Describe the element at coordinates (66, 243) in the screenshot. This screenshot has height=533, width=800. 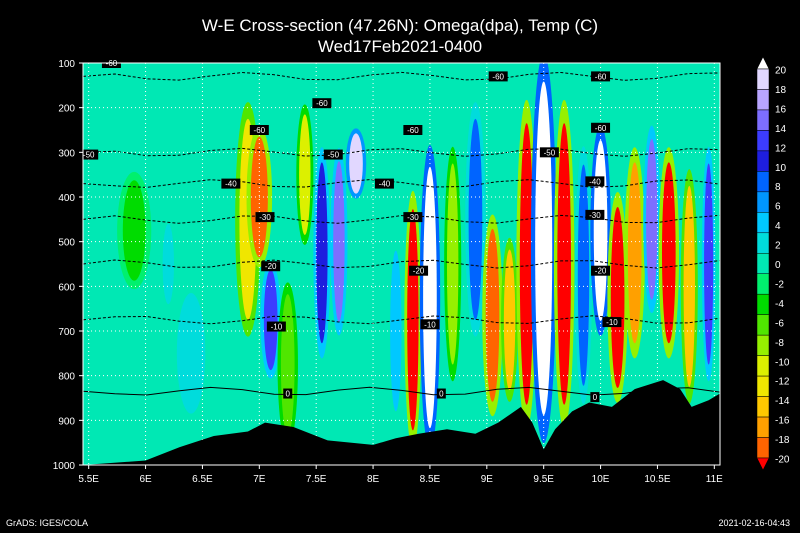
I see `y-tick-label: 500` at that location.